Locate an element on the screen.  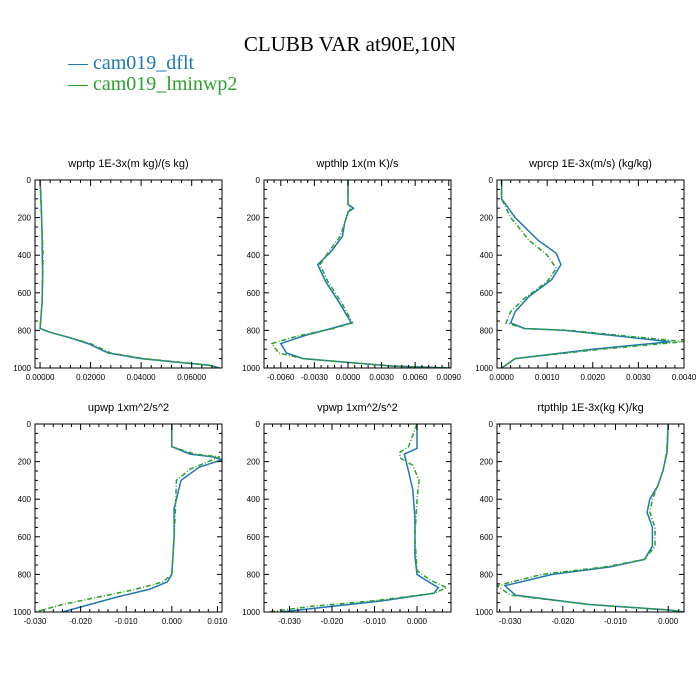
panel-title: wprtp 1E-3x(m kg)/(s kg) is located at coordinates (127, 164).